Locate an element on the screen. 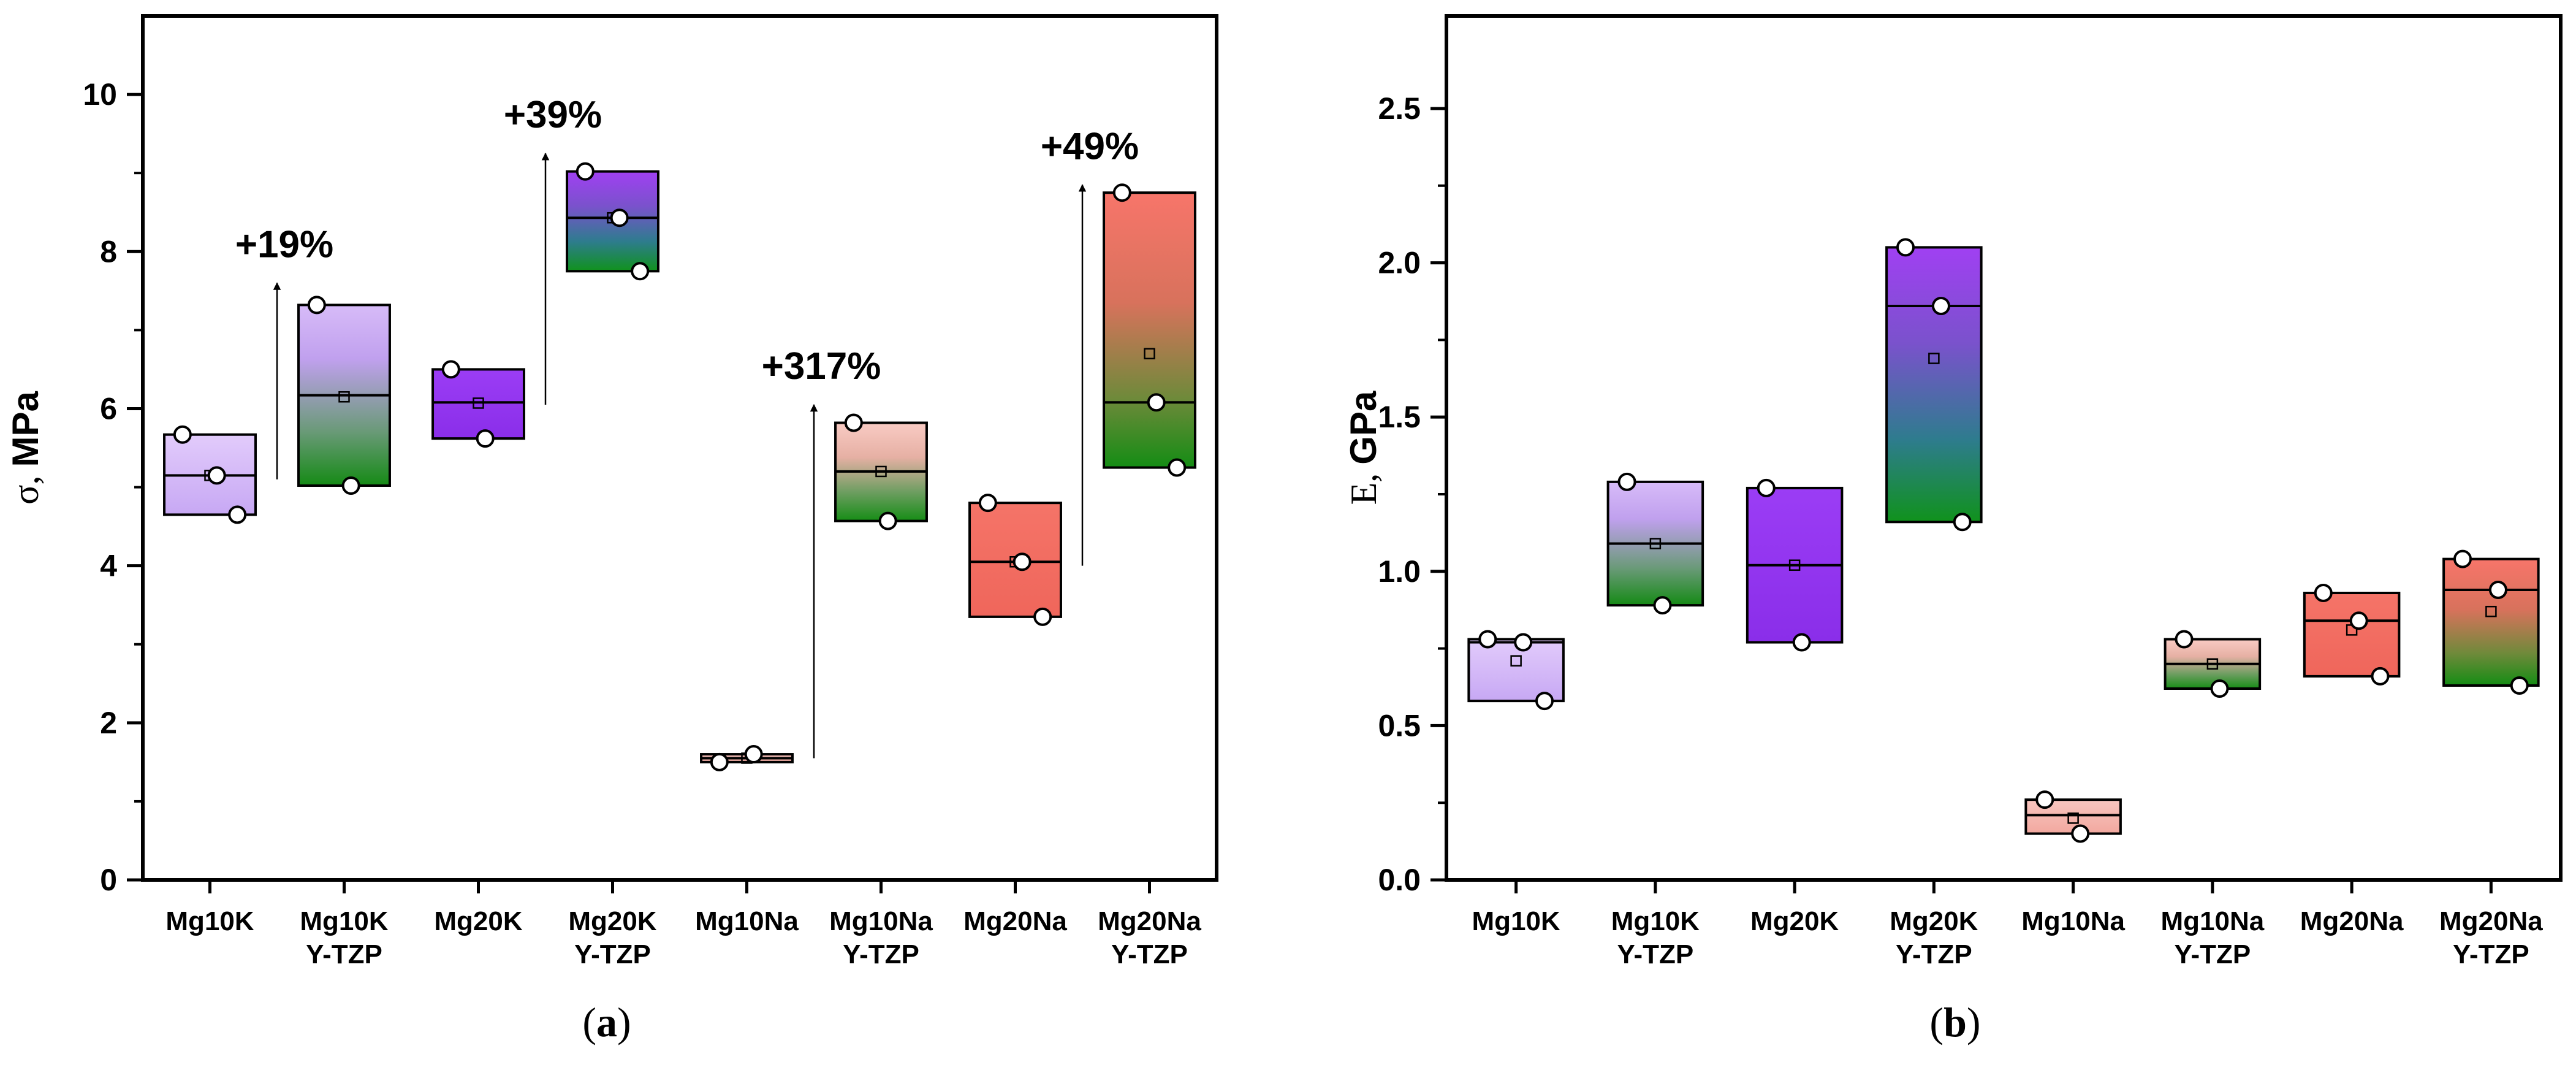 The image size is (2576, 1070). panel-label-letter: a is located at coordinates (606, 1022).